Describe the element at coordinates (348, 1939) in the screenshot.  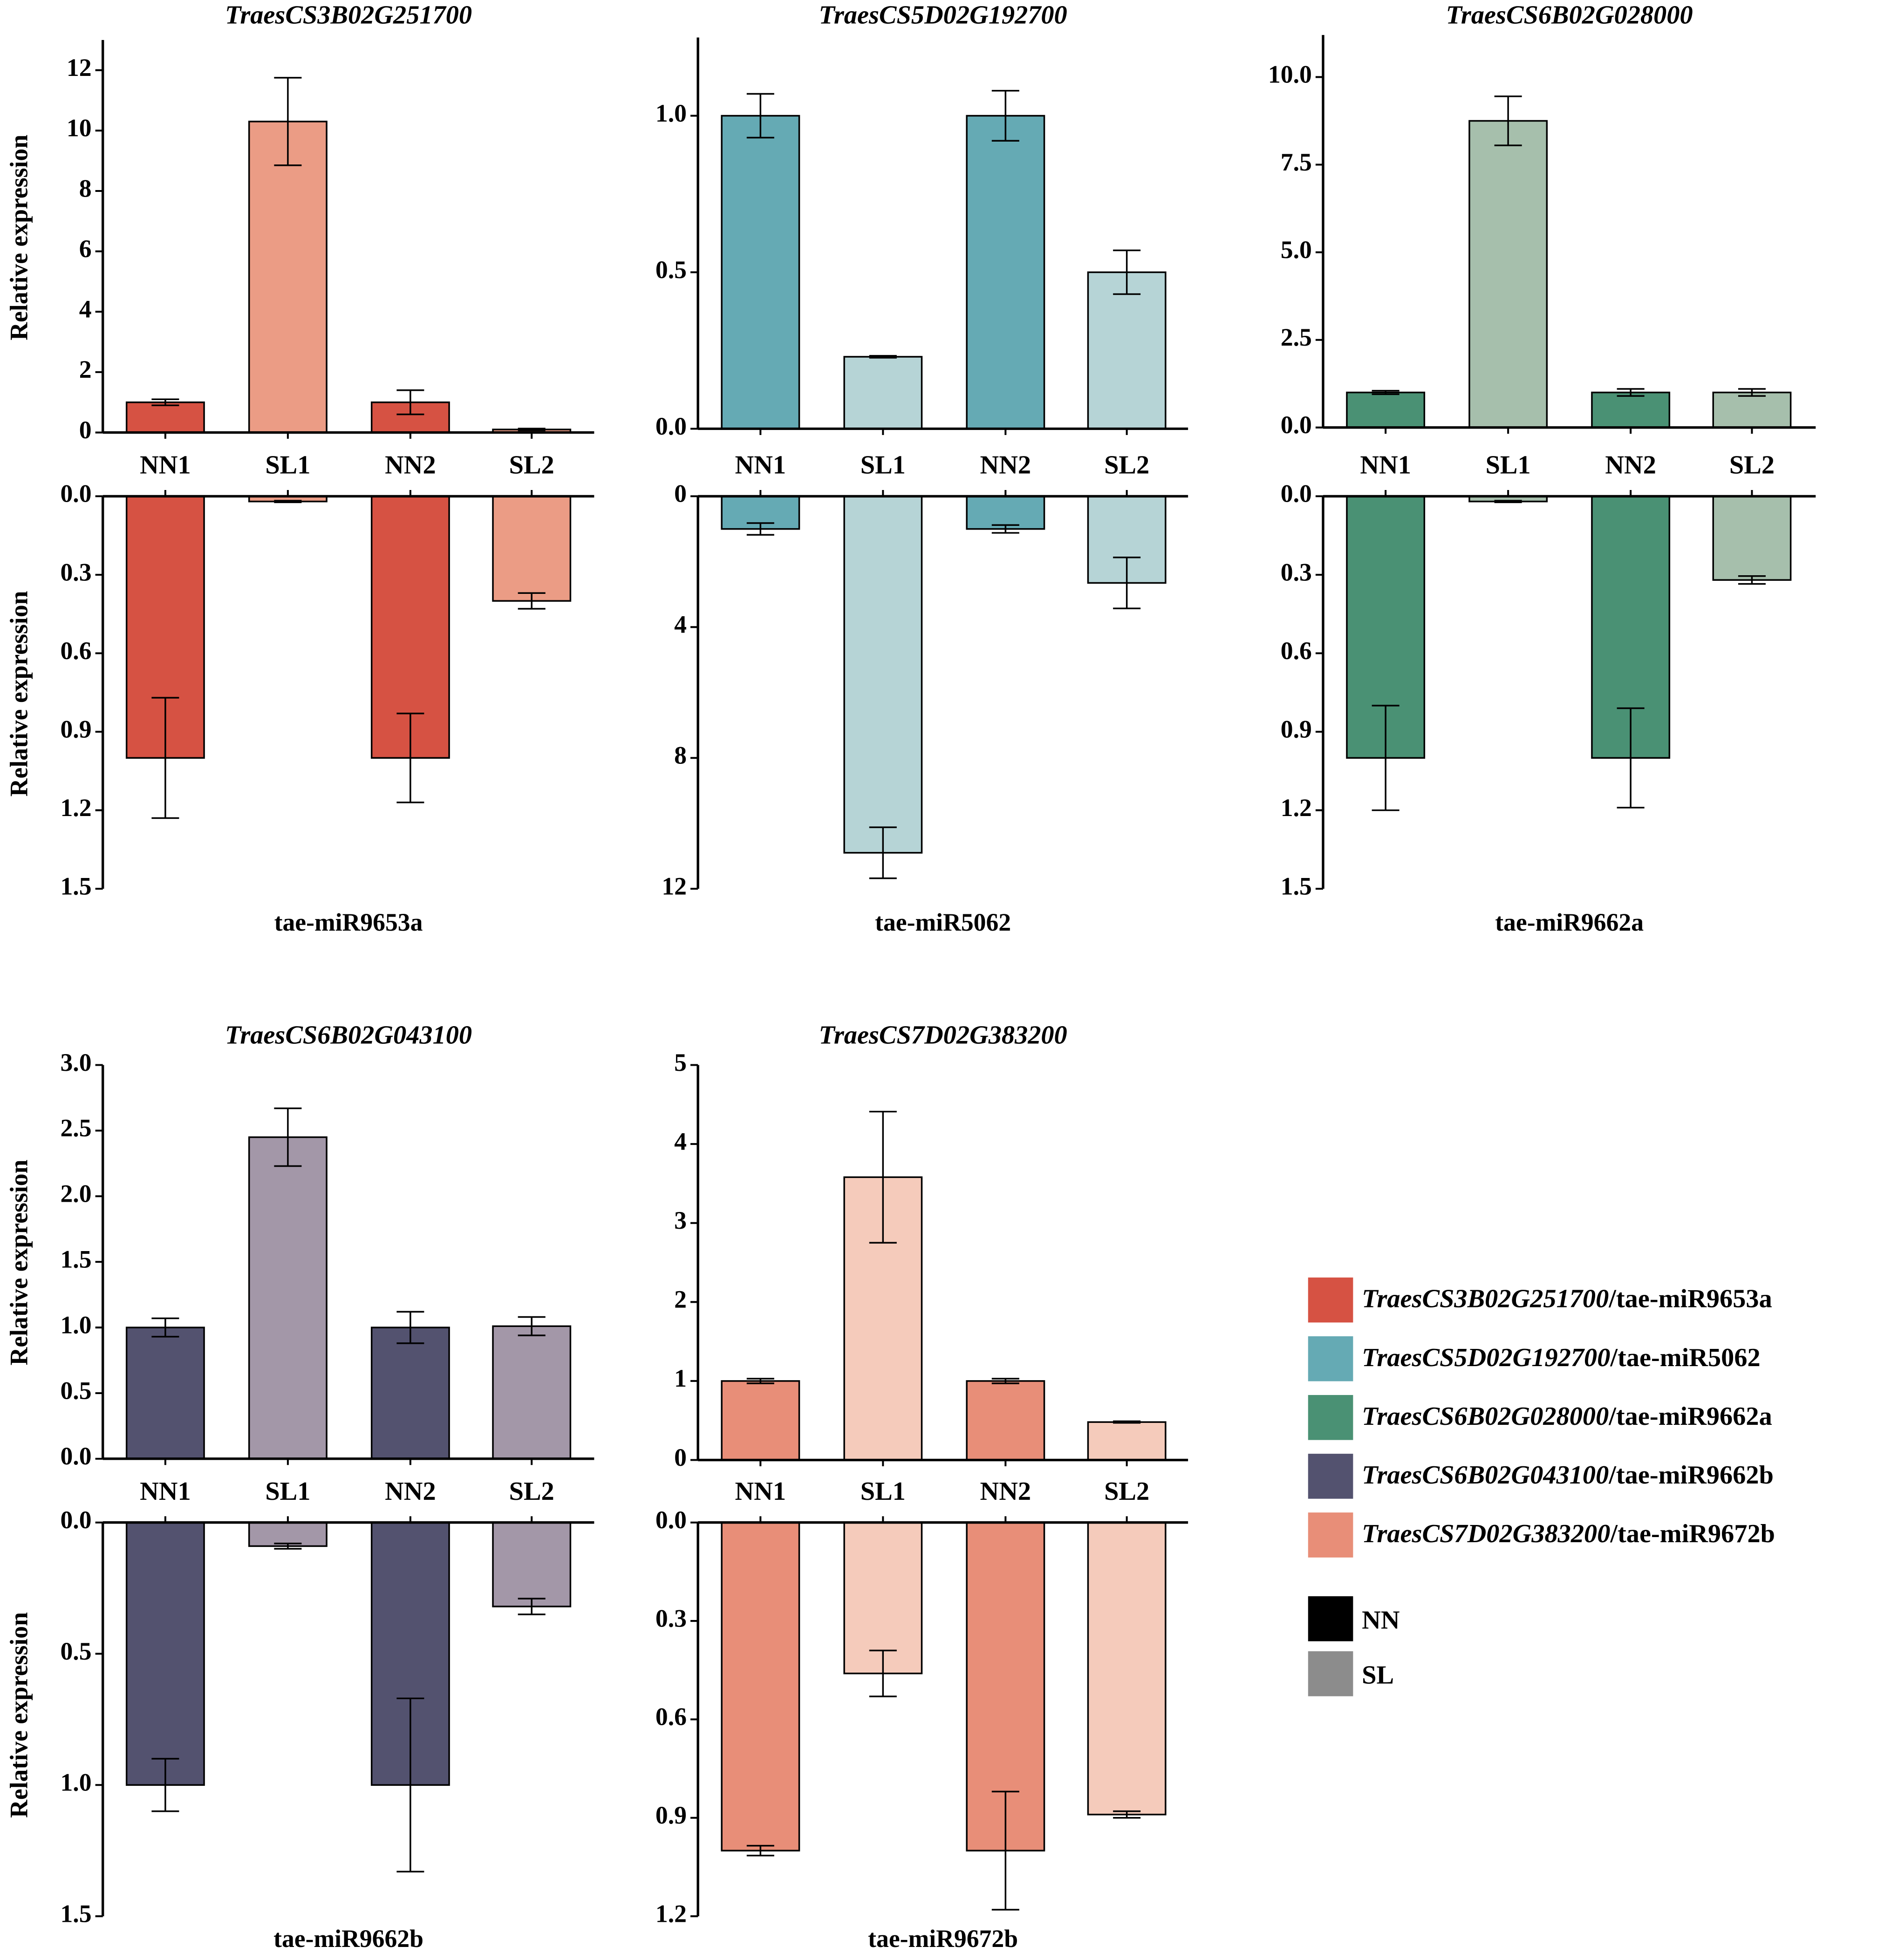
I see `mirna-label: tae-miR9662b` at that location.